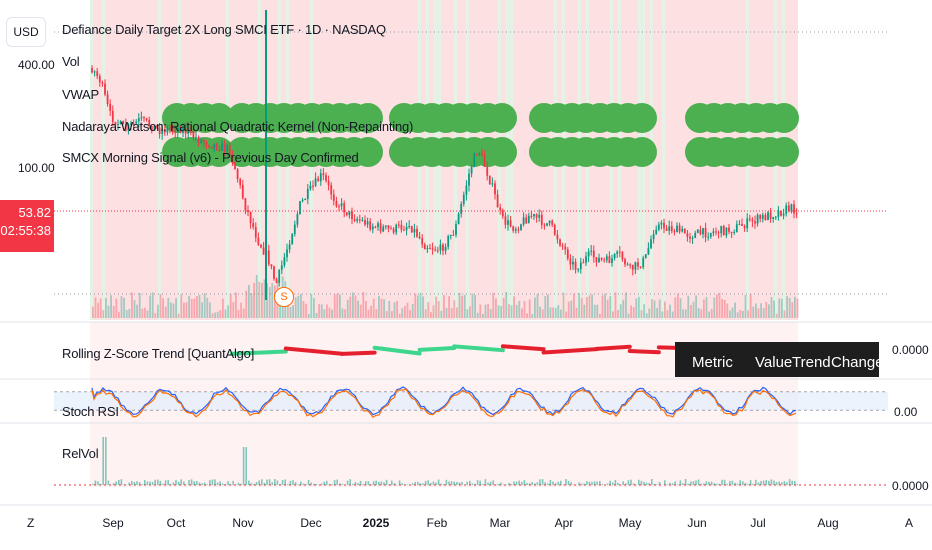 Image resolution: width=932 pixels, height=550 pixels. I want to click on auto-scale-button: A, so click(909, 523).